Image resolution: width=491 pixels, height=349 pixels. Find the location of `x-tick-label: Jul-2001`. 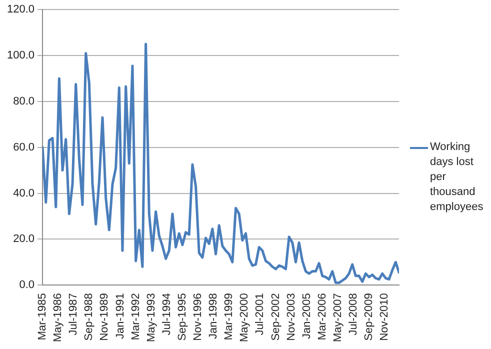

x-tick-label: Jul-2001 is located at coordinates (260, 314).